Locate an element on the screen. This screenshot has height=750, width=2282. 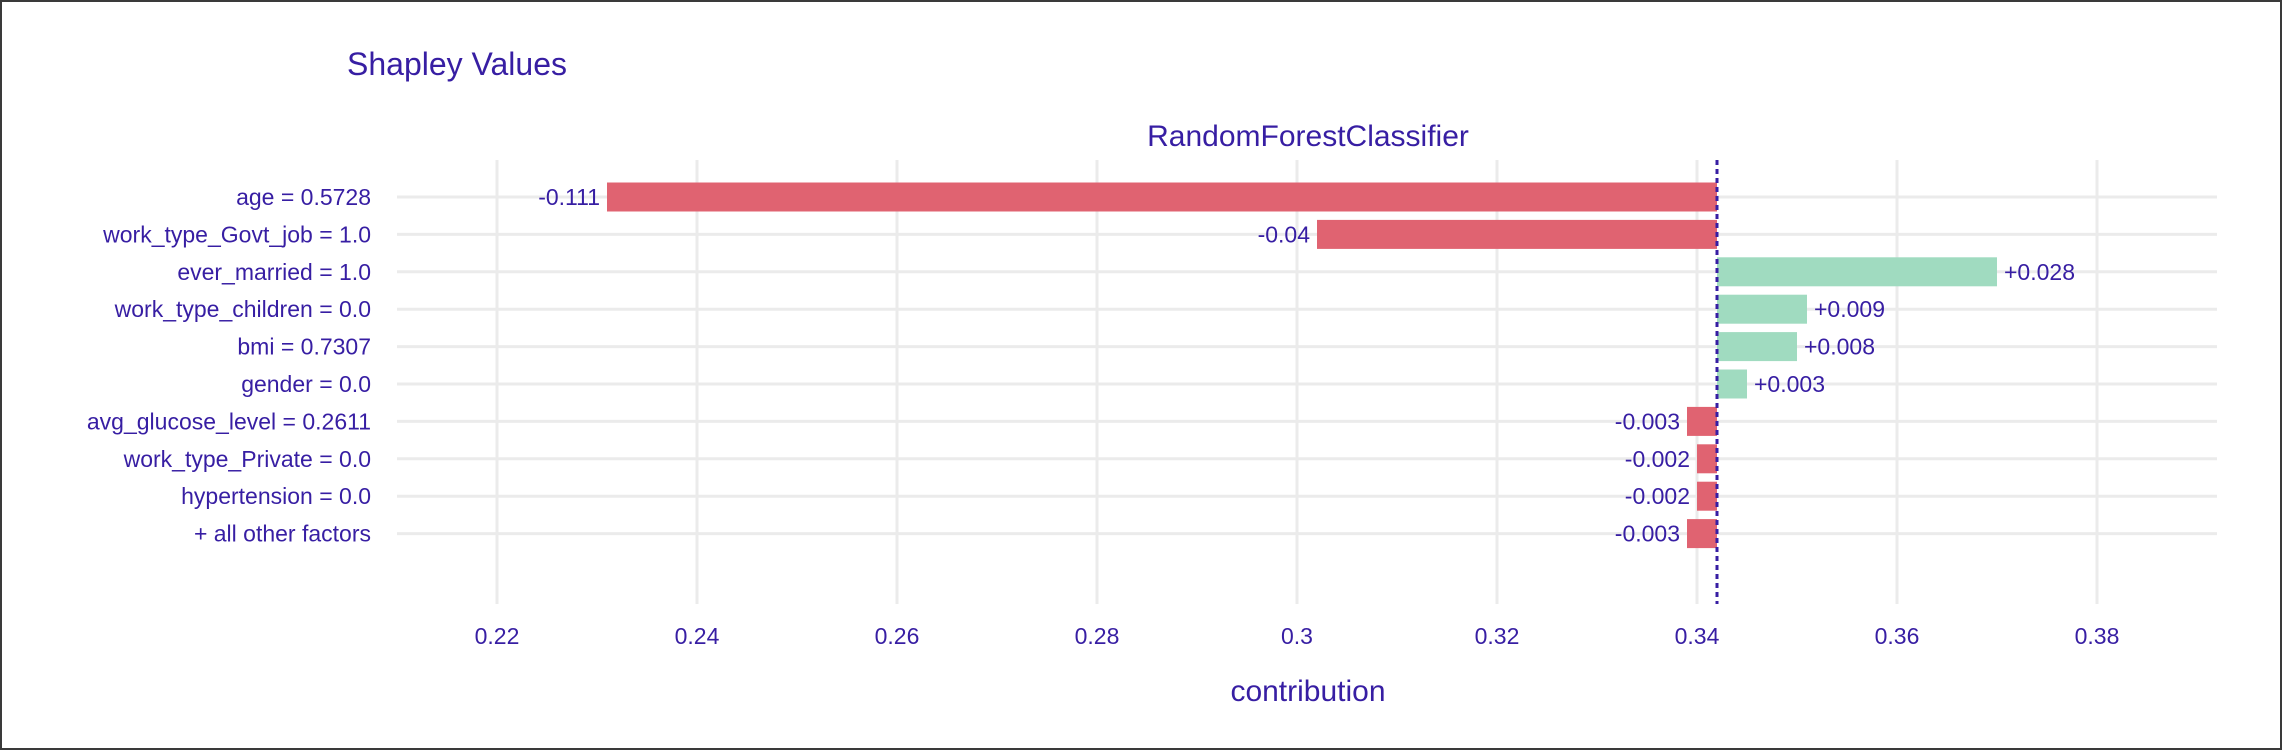
y-tick-label: hypertension = 0.0 is located at coordinates (276, 496).